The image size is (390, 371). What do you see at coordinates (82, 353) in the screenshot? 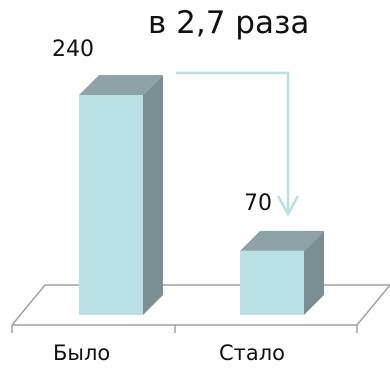
I see `category-label-1: Было` at bounding box center [82, 353].